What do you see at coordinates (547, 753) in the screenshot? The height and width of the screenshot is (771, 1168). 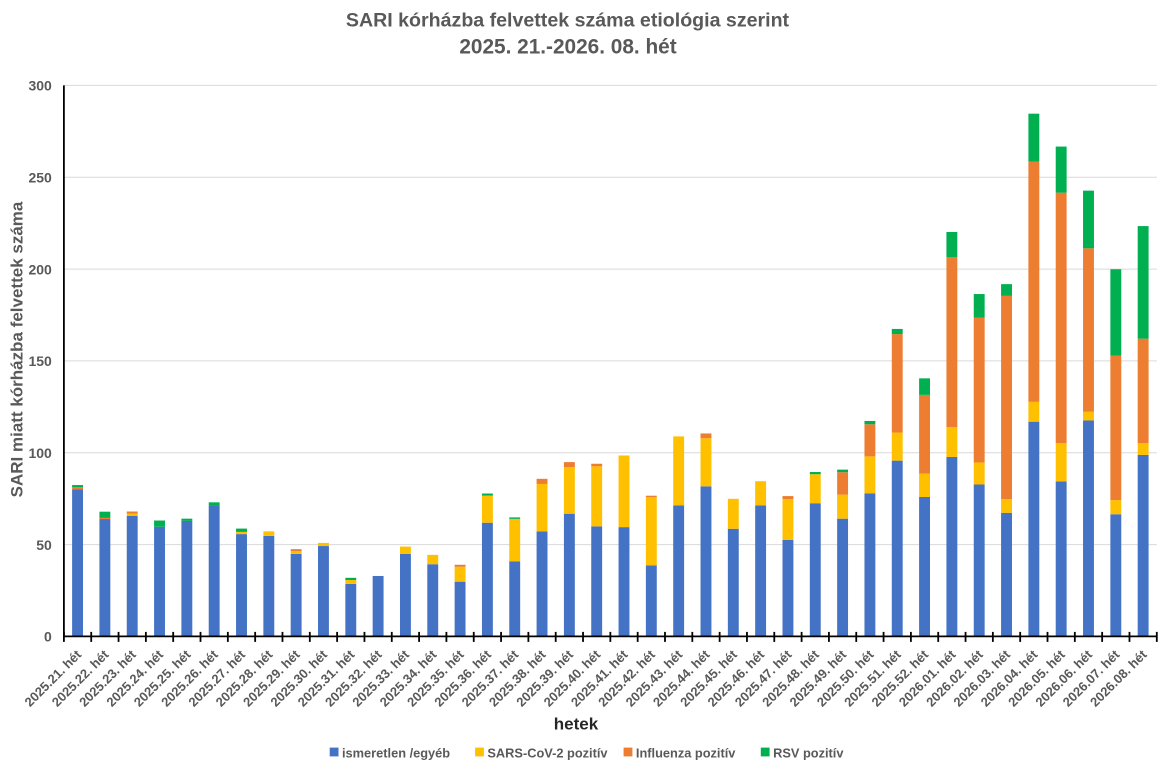 I see `svg-text: SARS-CoV-2 pozitív` at bounding box center [547, 753].